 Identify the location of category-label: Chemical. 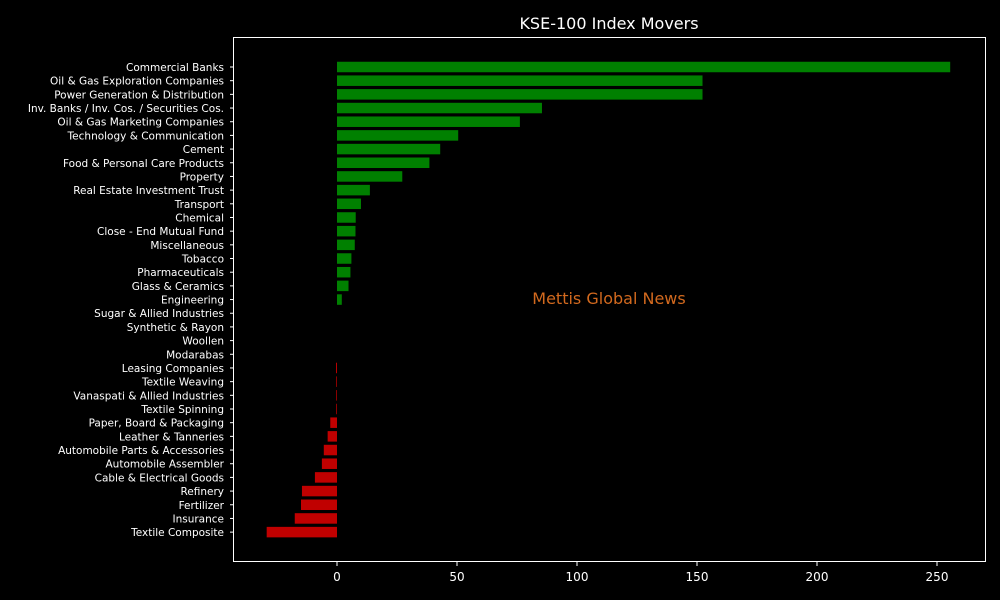
(199, 218).